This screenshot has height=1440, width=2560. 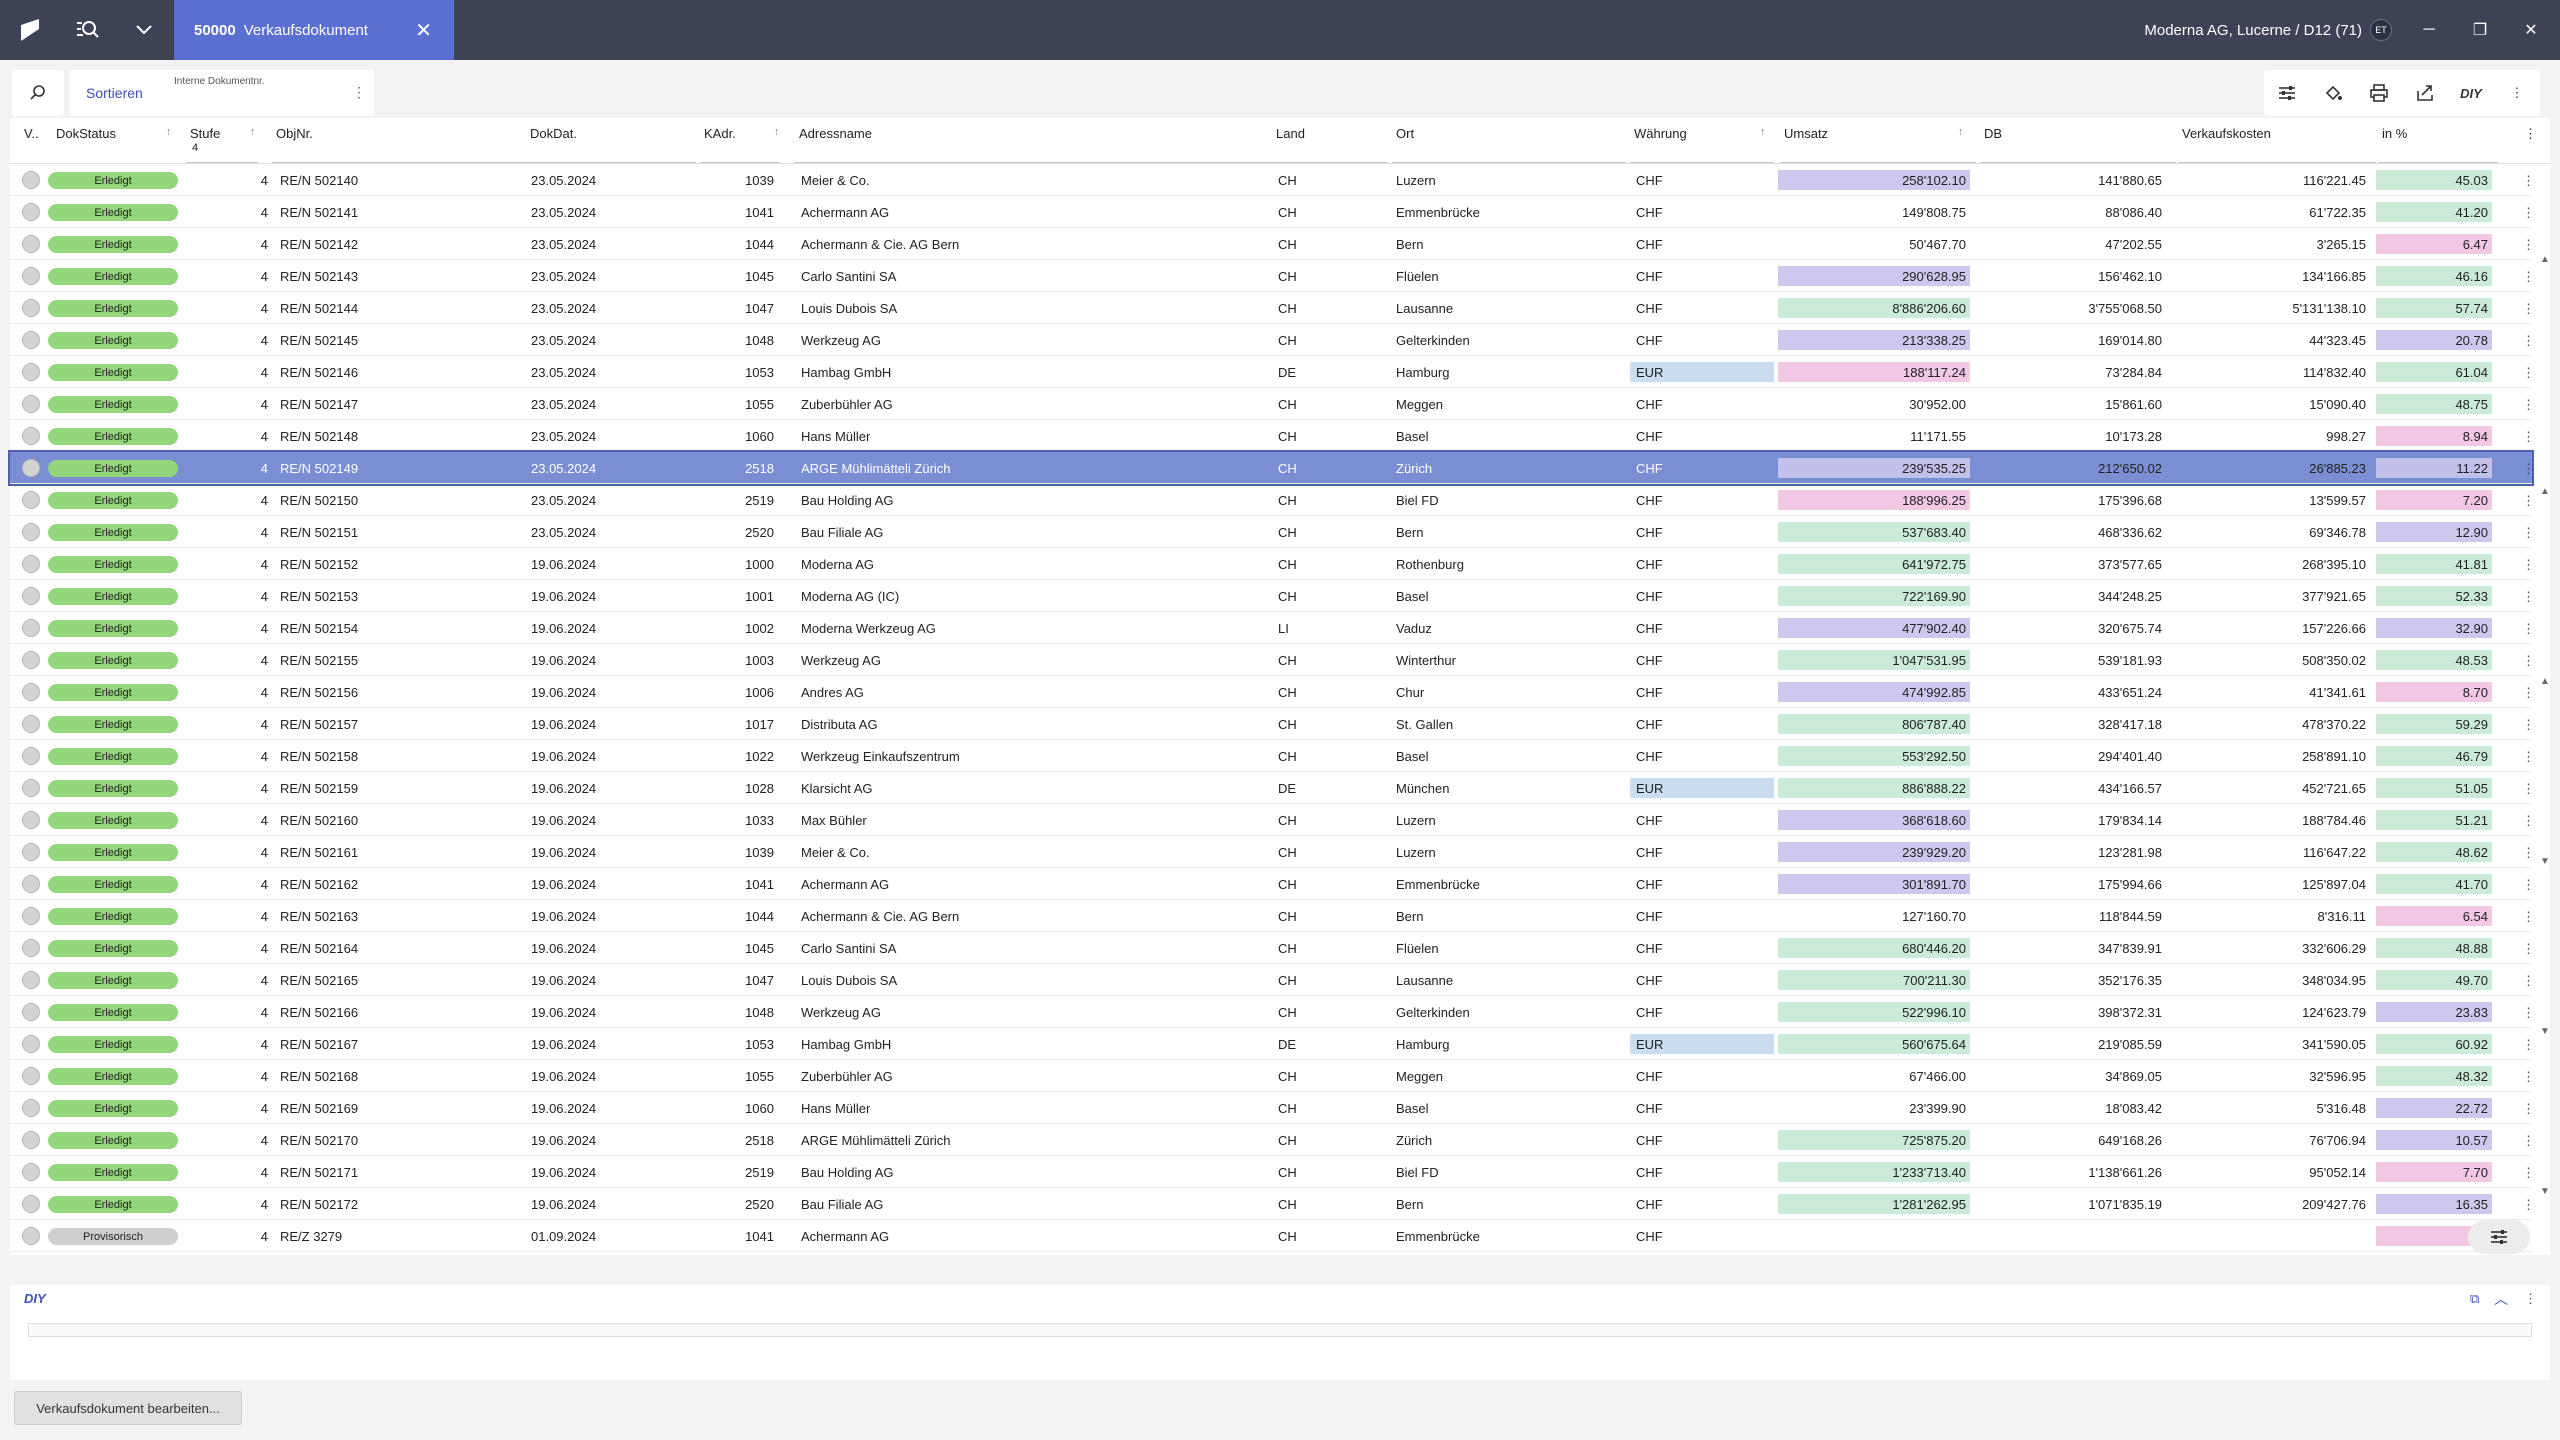 What do you see at coordinates (1290, 133) in the screenshot?
I see `col-header-land: Land` at bounding box center [1290, 133].